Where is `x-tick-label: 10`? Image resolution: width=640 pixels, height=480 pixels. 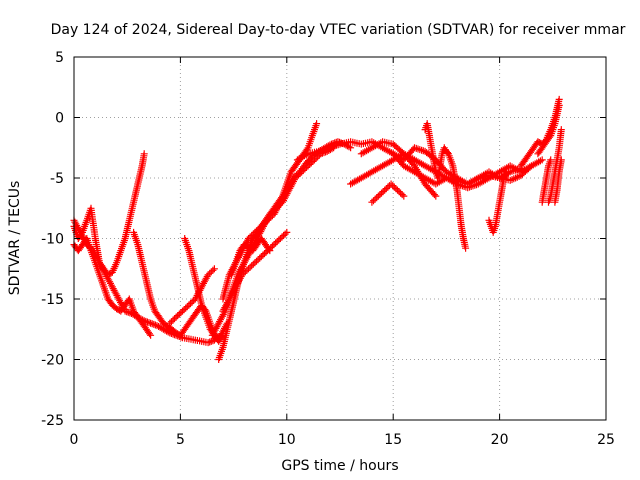 x-tick-label: 10 is located at coordinates (287, 440).